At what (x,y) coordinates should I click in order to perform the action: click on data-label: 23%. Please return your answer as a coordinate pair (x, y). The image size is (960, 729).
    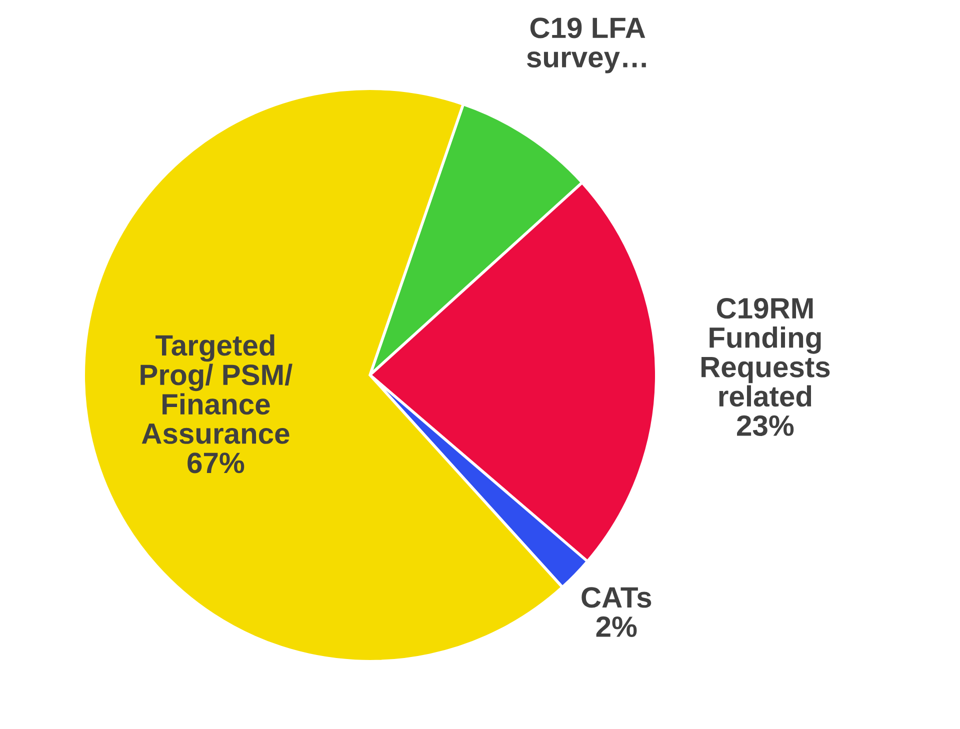
    Looking at the image, I should click on (765, 425).